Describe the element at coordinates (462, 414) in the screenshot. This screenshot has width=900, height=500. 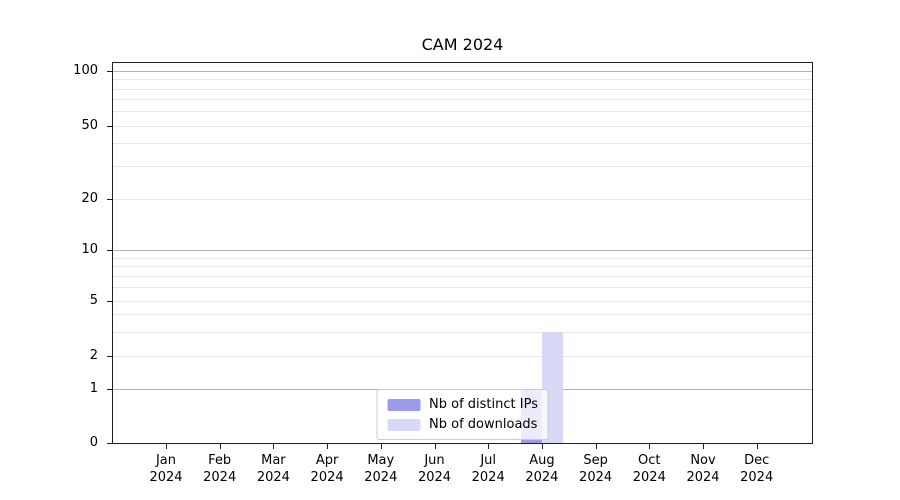
I see `legend: Nb of distinct IPs Nb of downloads` at that location.